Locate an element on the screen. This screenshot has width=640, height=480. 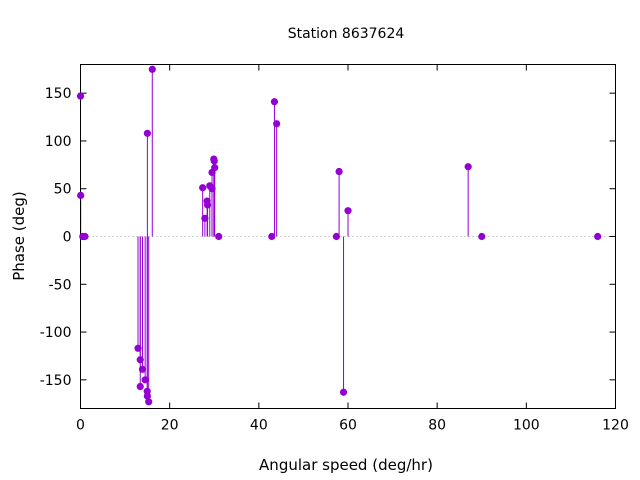
x-tick-label: 100 is located at coordinates (526, 426).